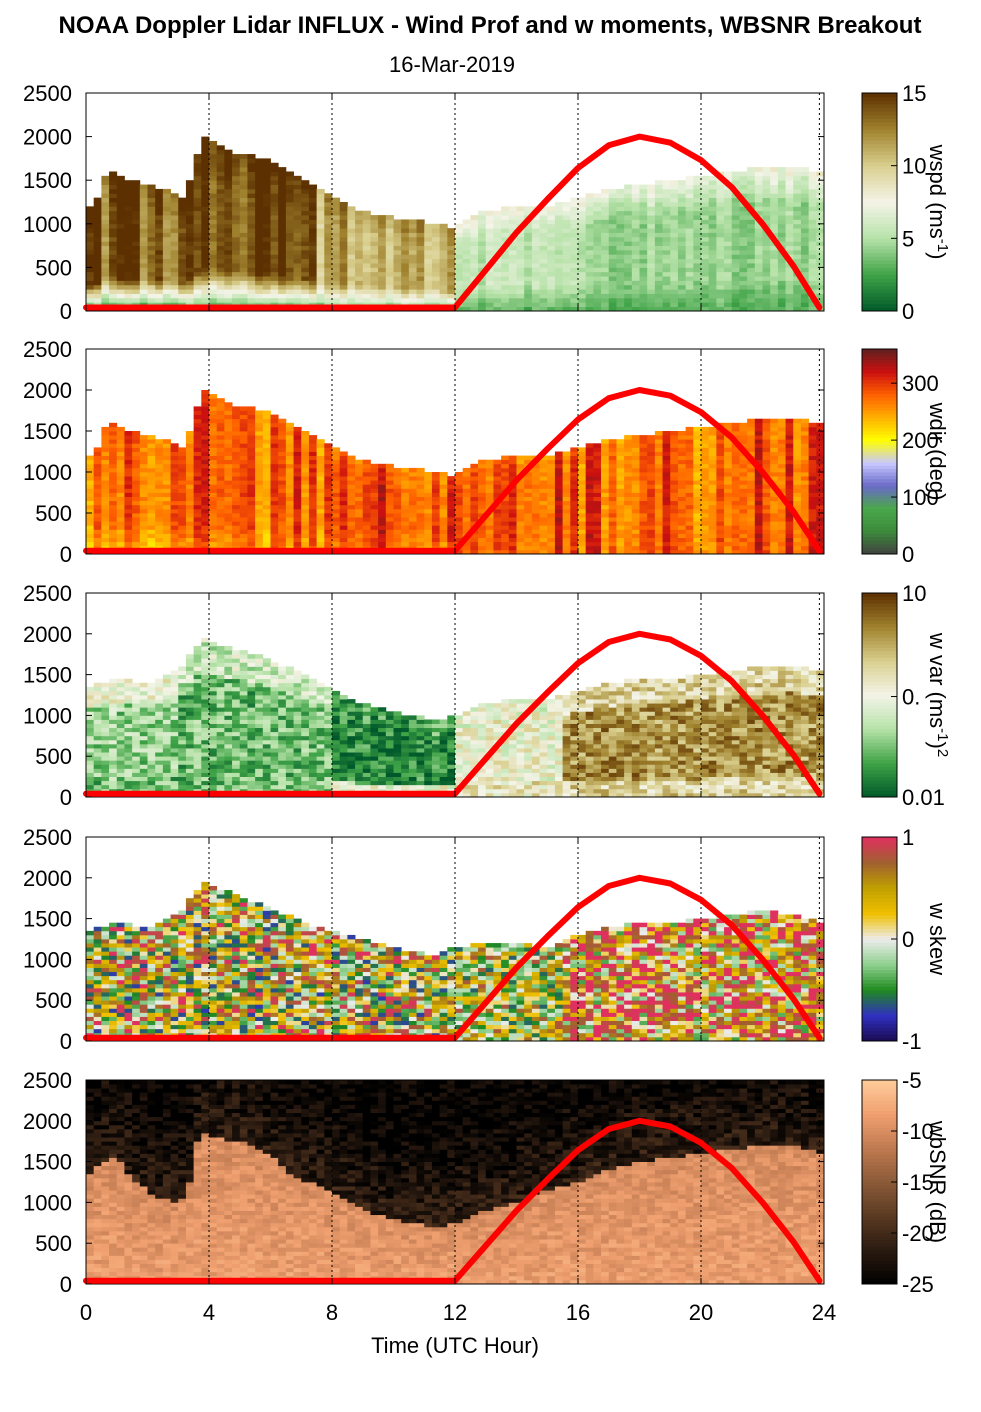  Describe the element at coordinates (937, 255) in the screenshot. I see `colorbar-label-end: )` at that location.